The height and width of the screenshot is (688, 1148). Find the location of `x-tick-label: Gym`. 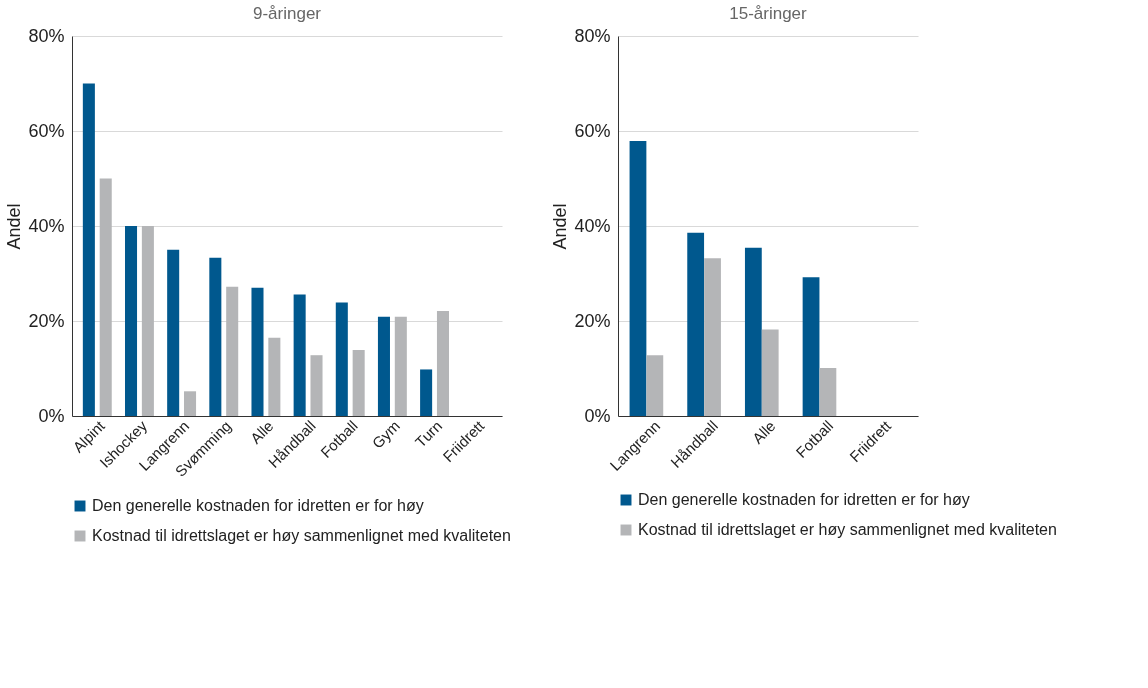

x-tick-label: Gym is located at coordinates (385, 434).